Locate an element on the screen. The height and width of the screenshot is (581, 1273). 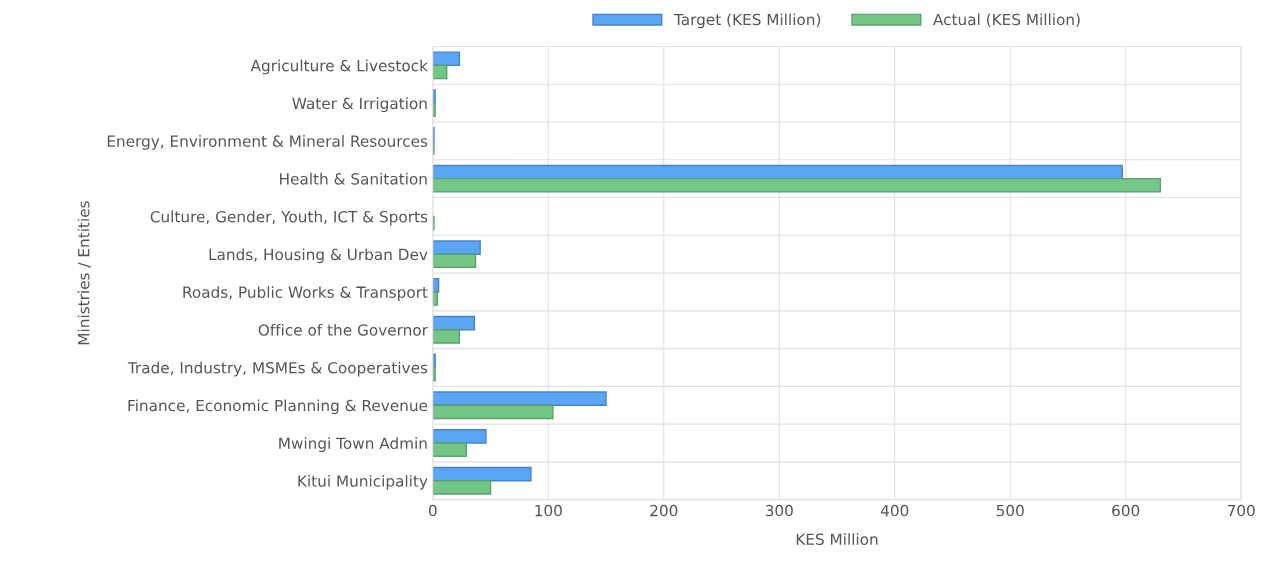
y-tick-label: Trade, Industry, MSMEs & Cooperatives is located at coordinates (277, 369).